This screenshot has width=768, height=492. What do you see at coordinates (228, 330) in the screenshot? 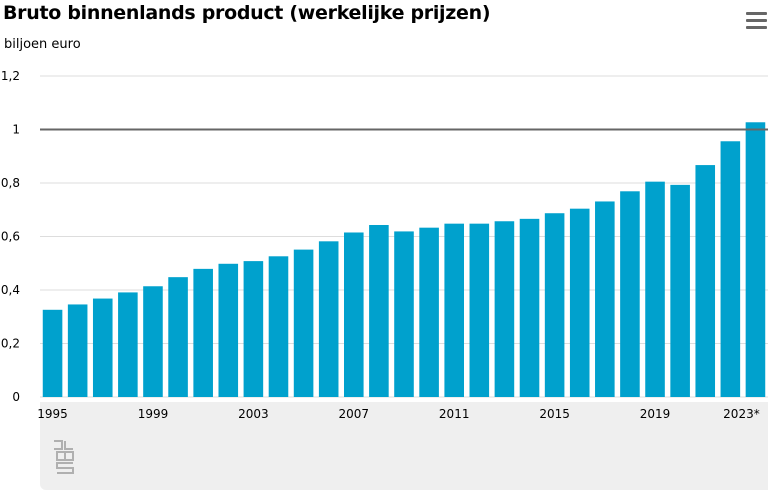
I see `bar-2002` at bounding box center [228, 330].